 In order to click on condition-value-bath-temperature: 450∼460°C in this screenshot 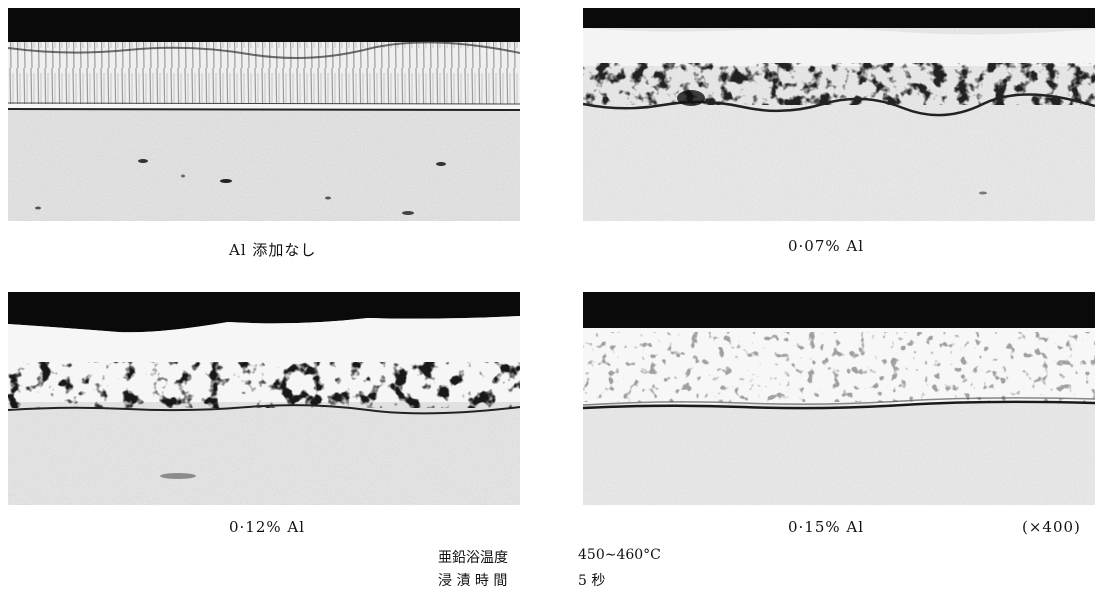, I will do `click(619, 555)`.